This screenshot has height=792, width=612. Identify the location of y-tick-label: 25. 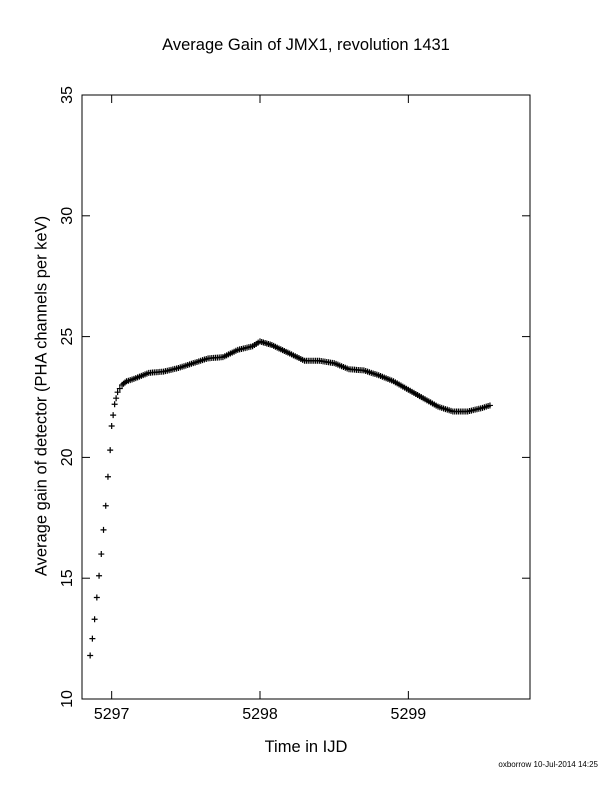
(67, 337).